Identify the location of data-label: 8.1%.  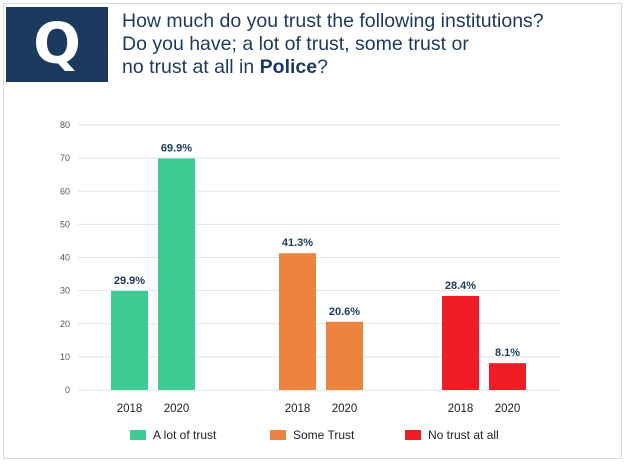
(507, 353).